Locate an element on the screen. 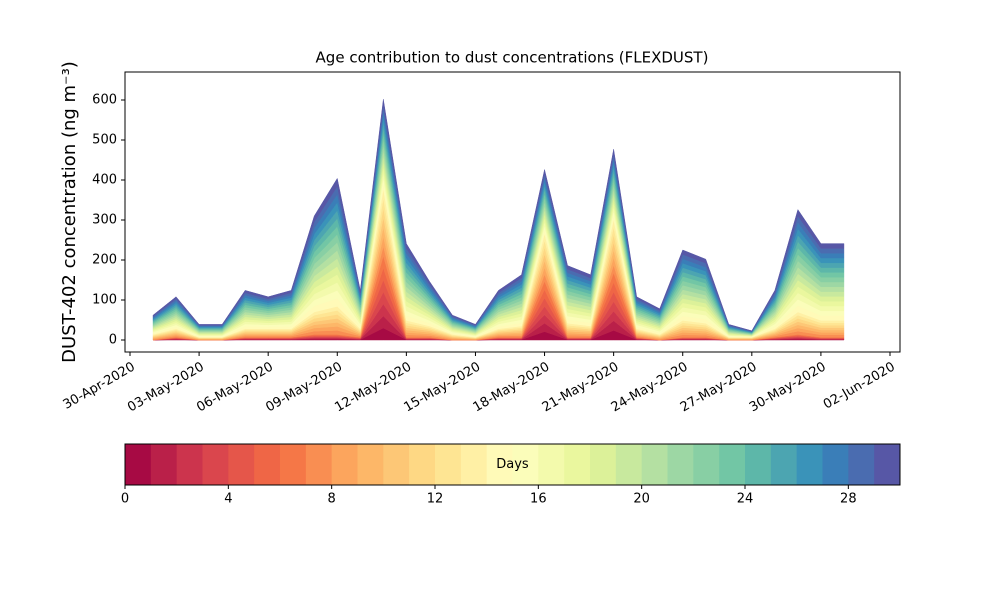 This screenshot has height=600, width=1000. colorbar-frame is located at coordinates (512, 464).